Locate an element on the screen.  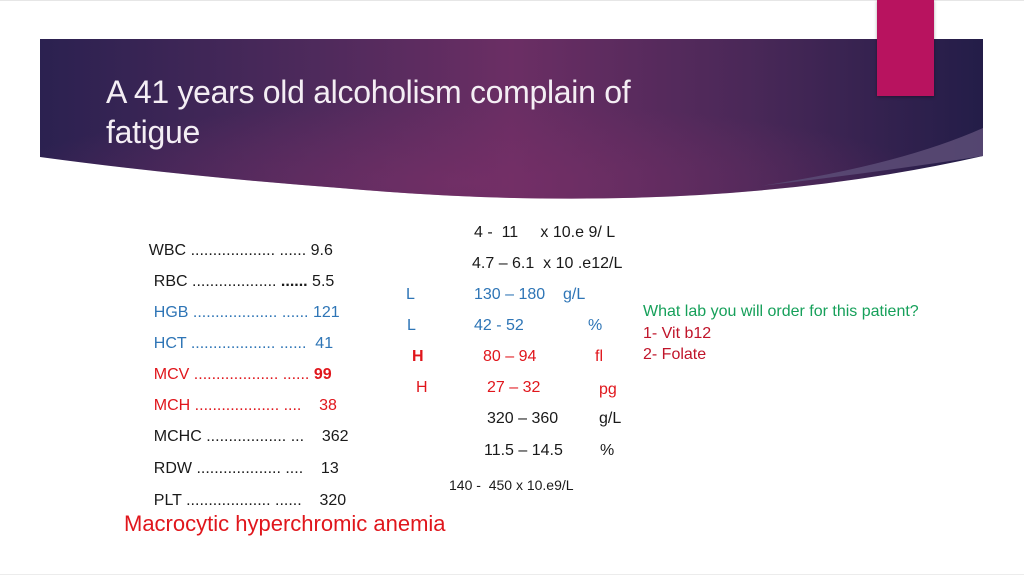
lab-value: 5.5 is located at coordinates (323, 281).